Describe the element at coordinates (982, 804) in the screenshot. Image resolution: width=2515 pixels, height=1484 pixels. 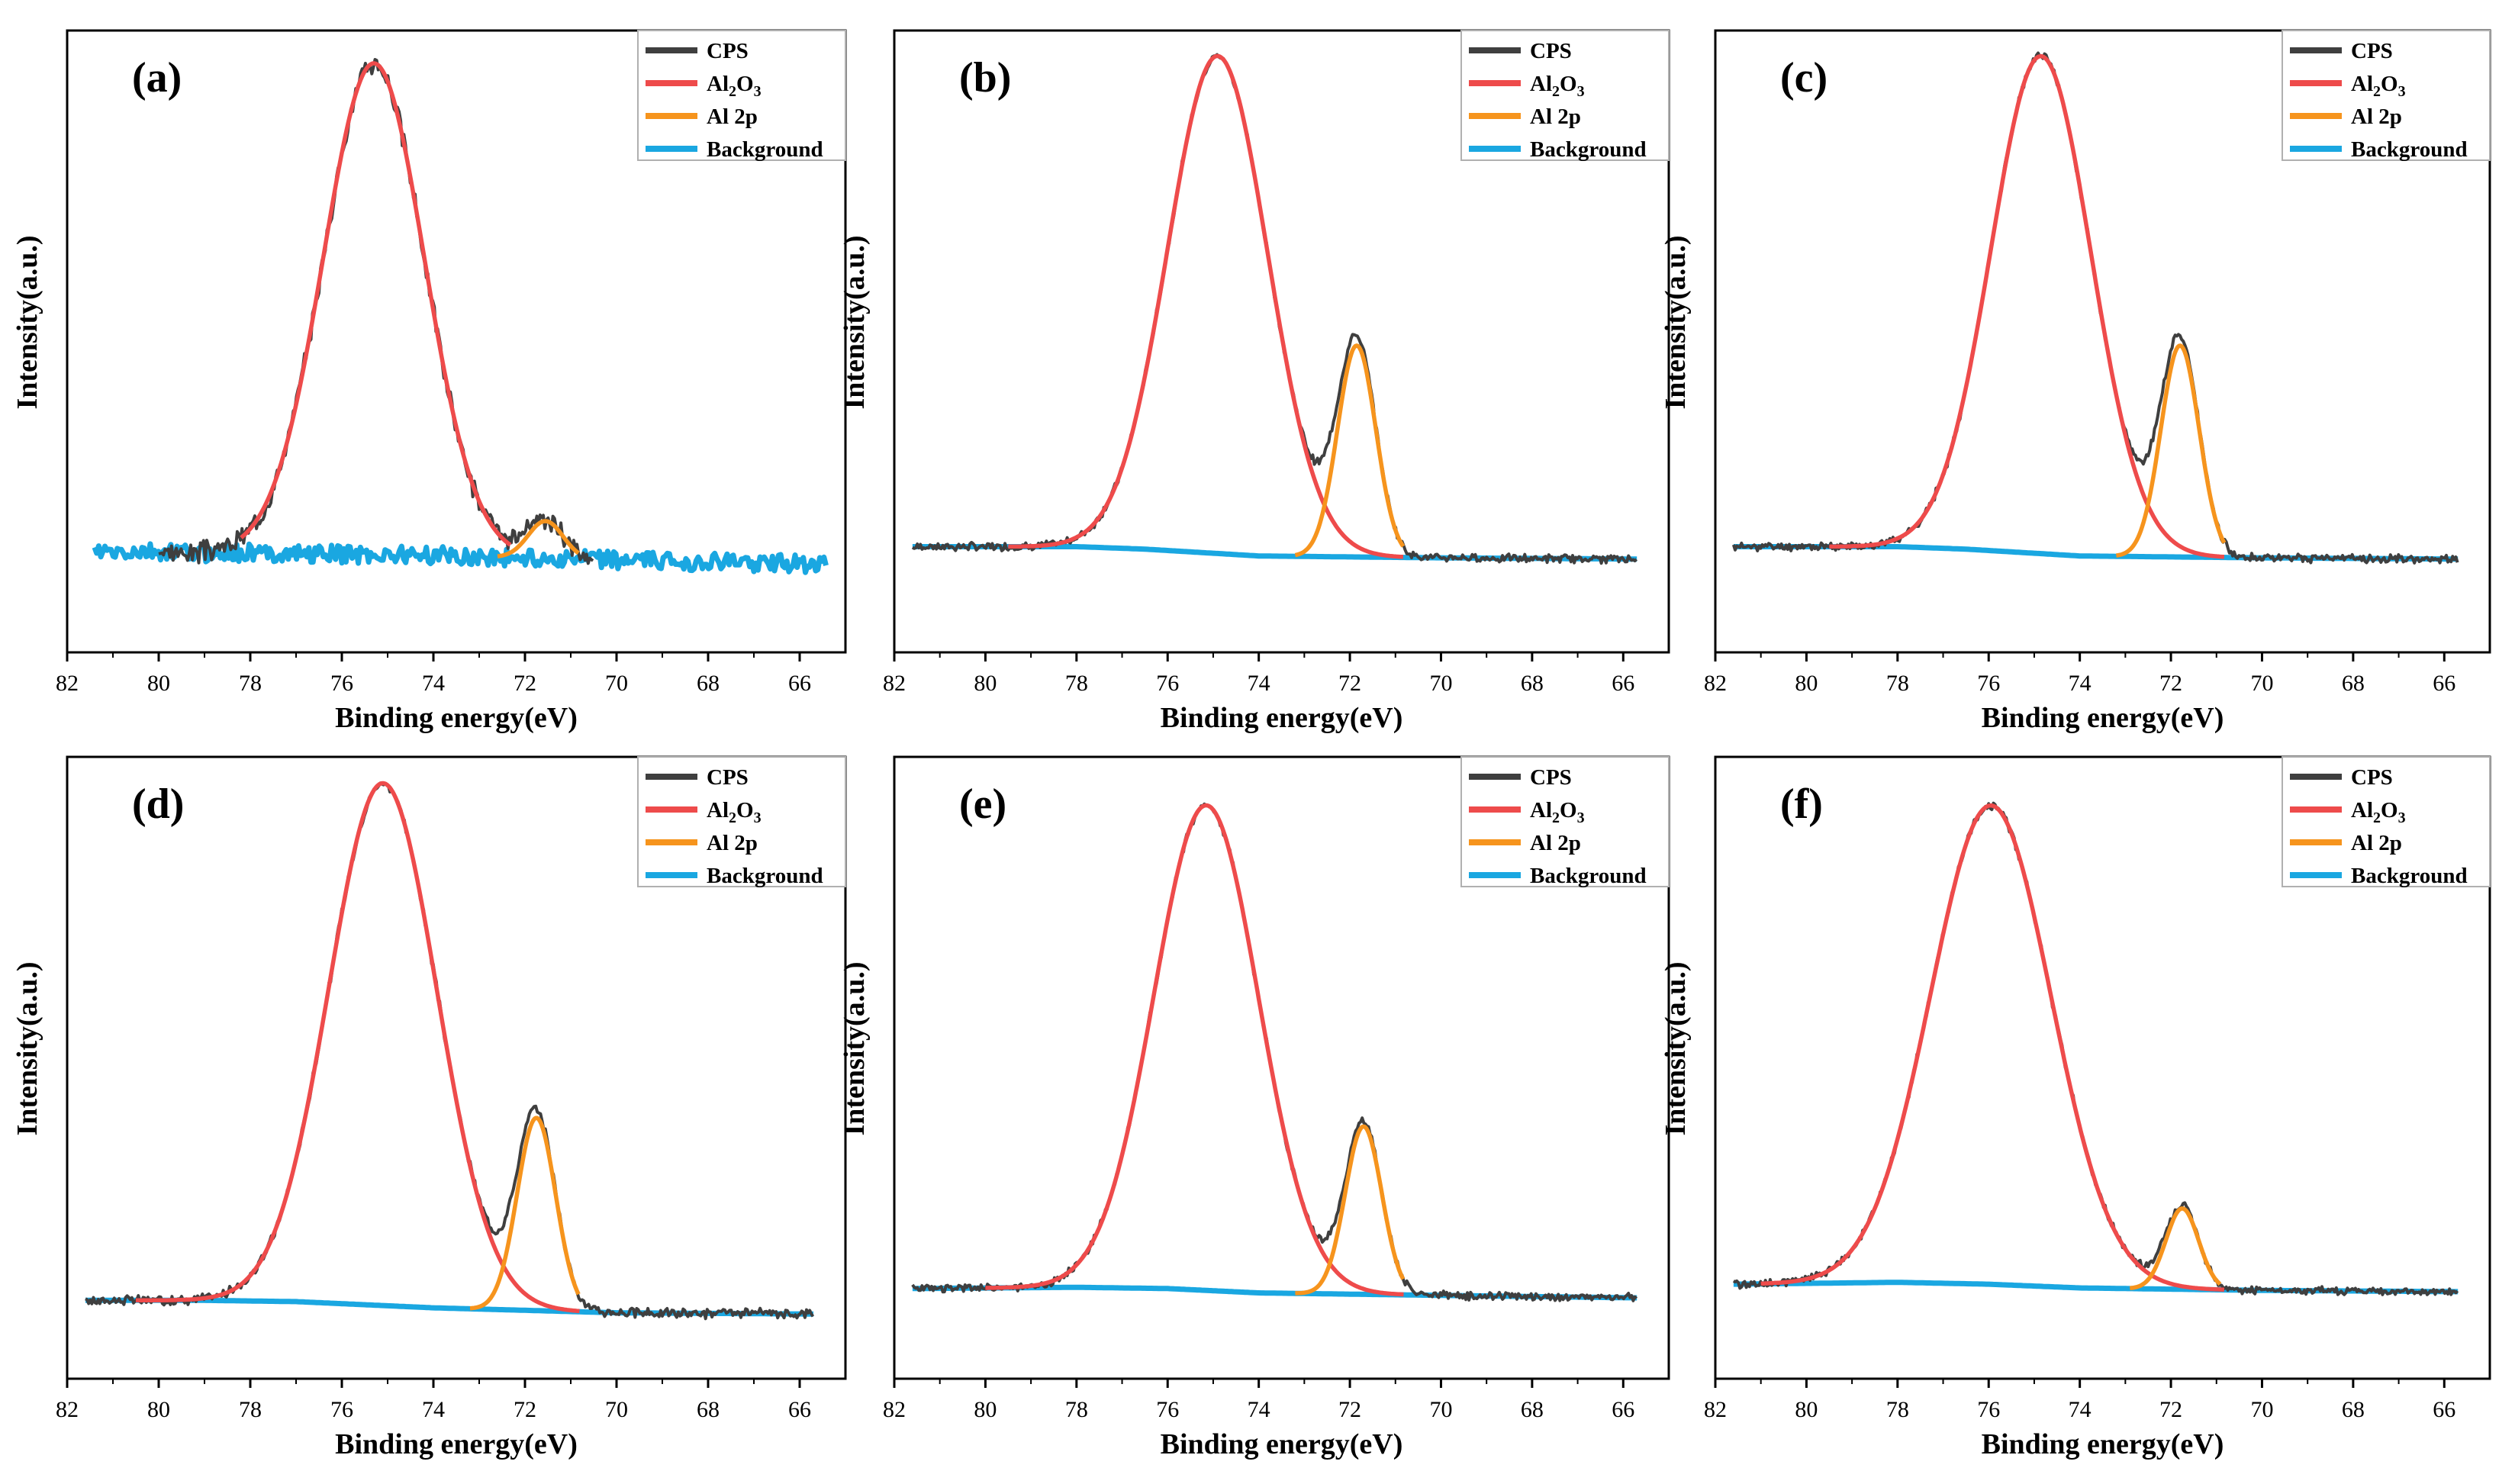
I see `panel-label: (e)` at that location.